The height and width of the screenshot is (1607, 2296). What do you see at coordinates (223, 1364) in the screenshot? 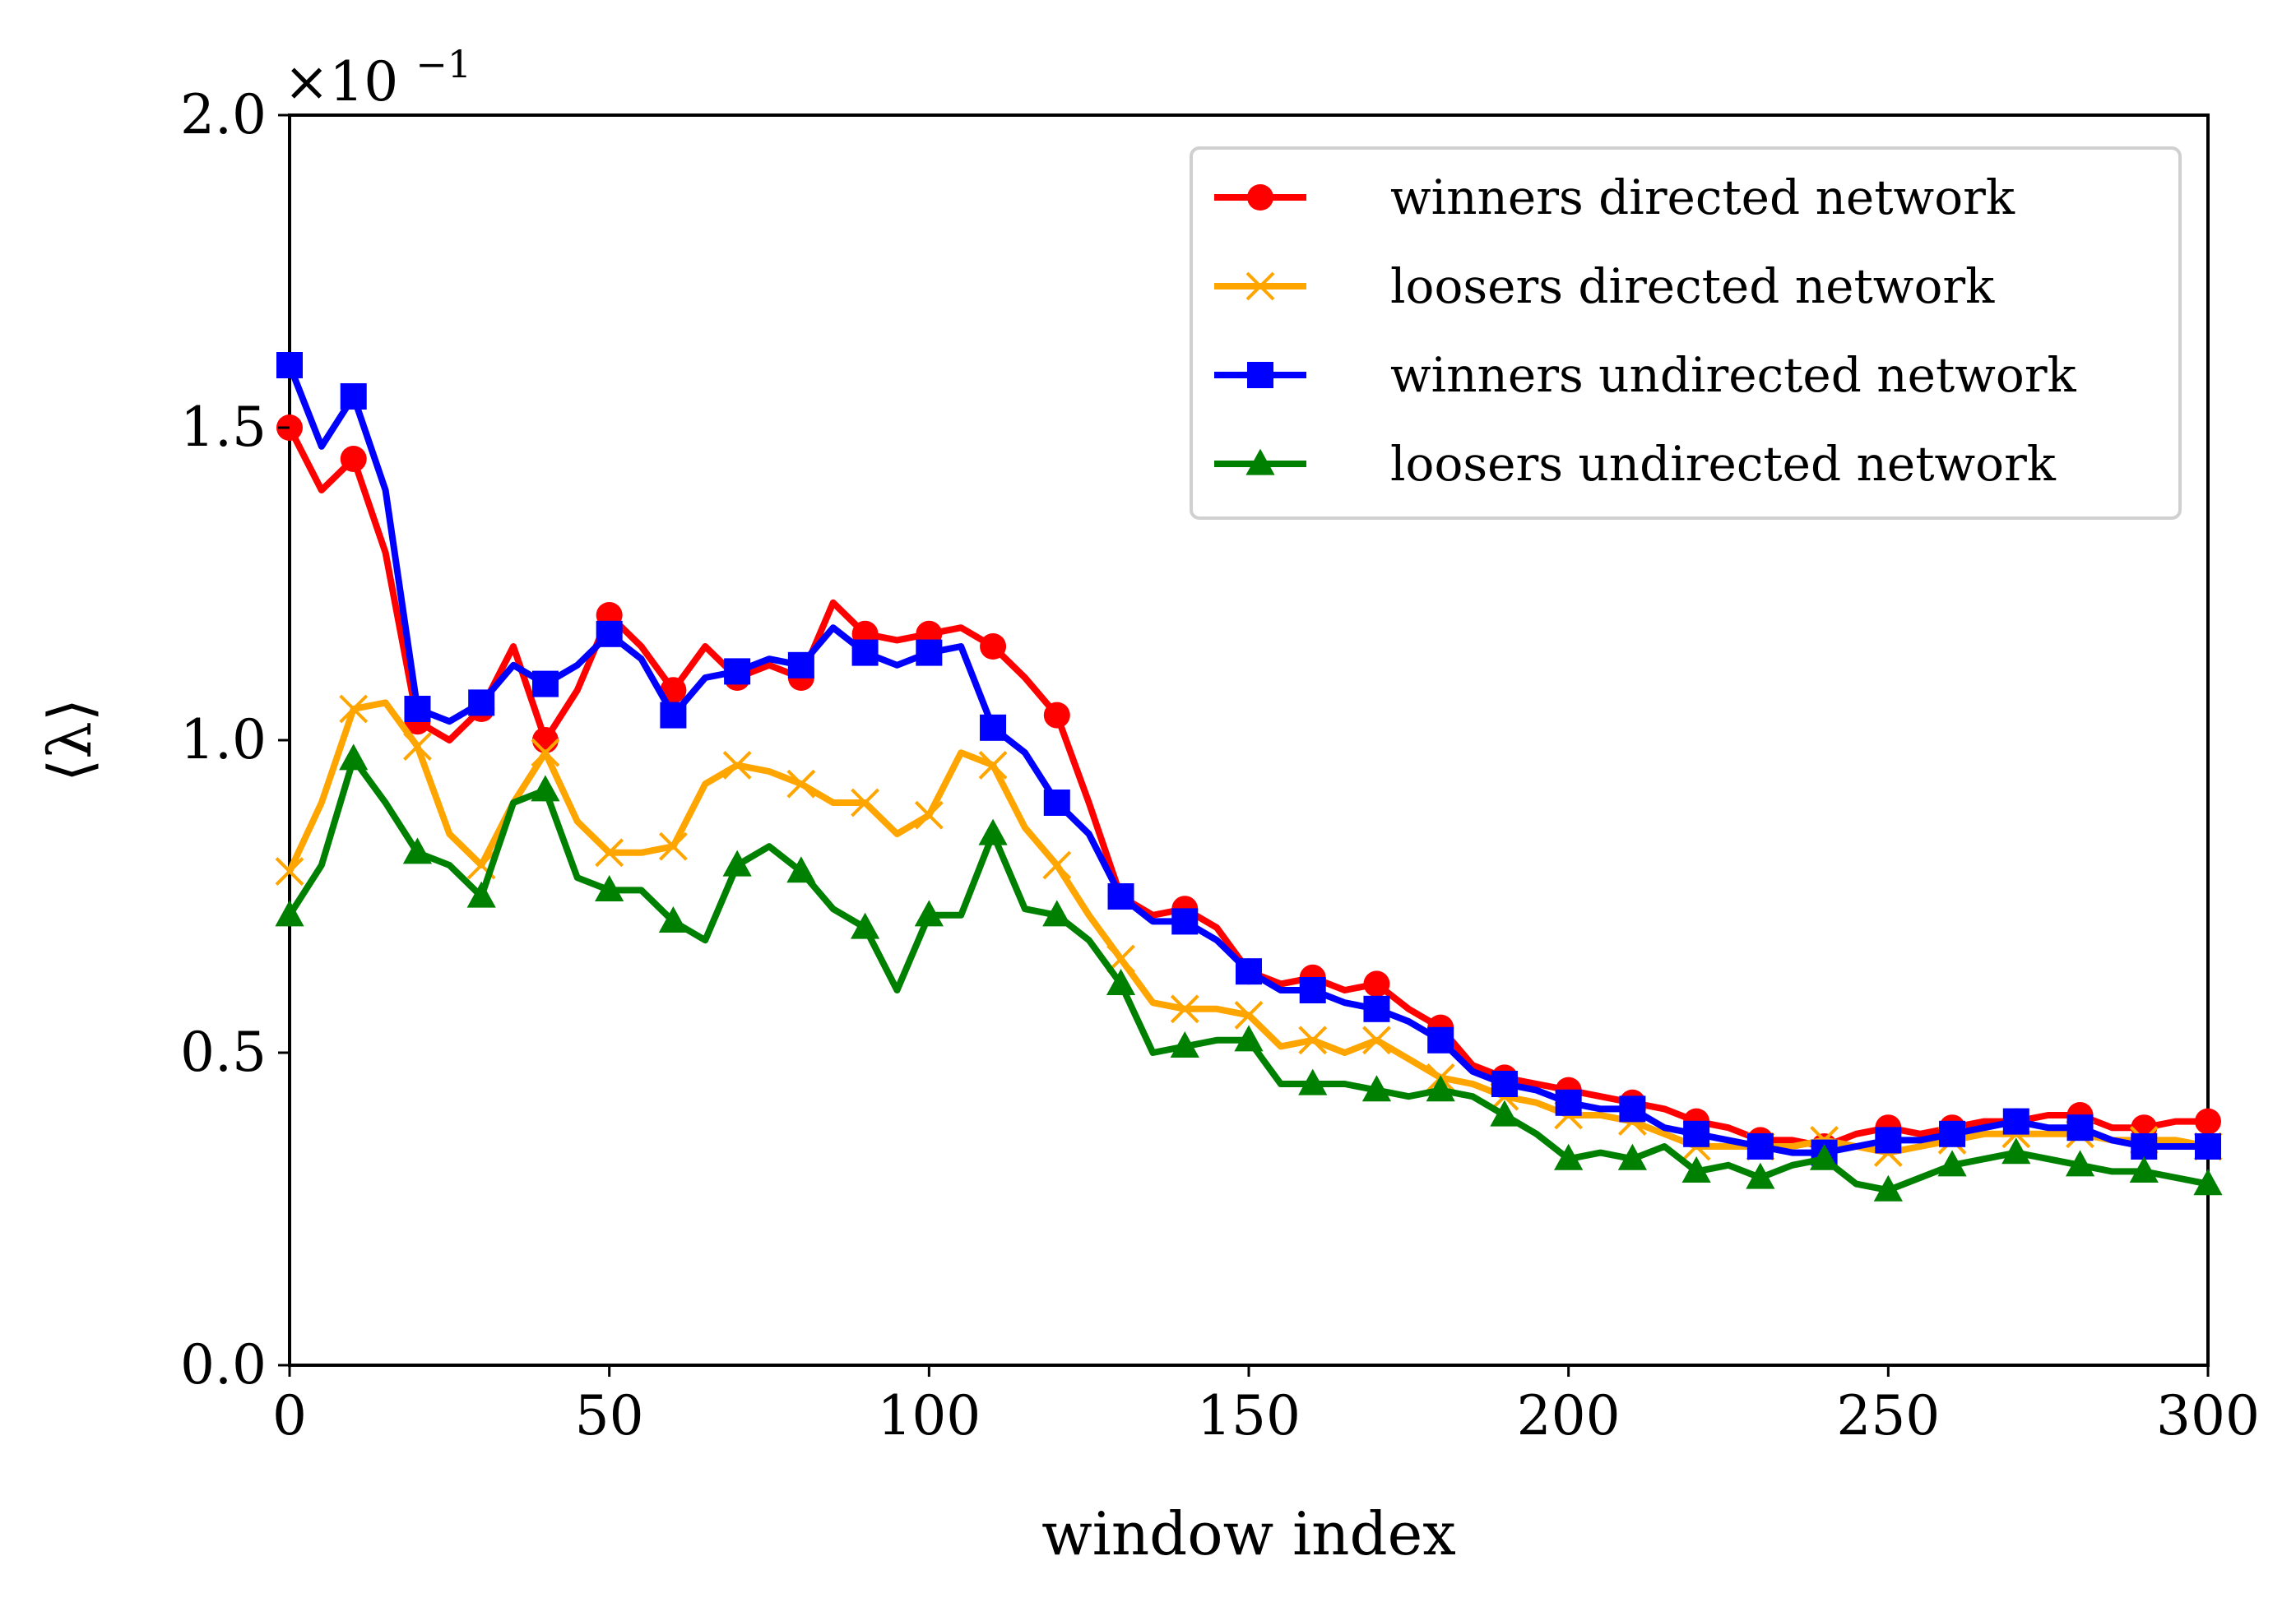
I see `y-tick-label: 0.0` at bounding box center [223, 1364].